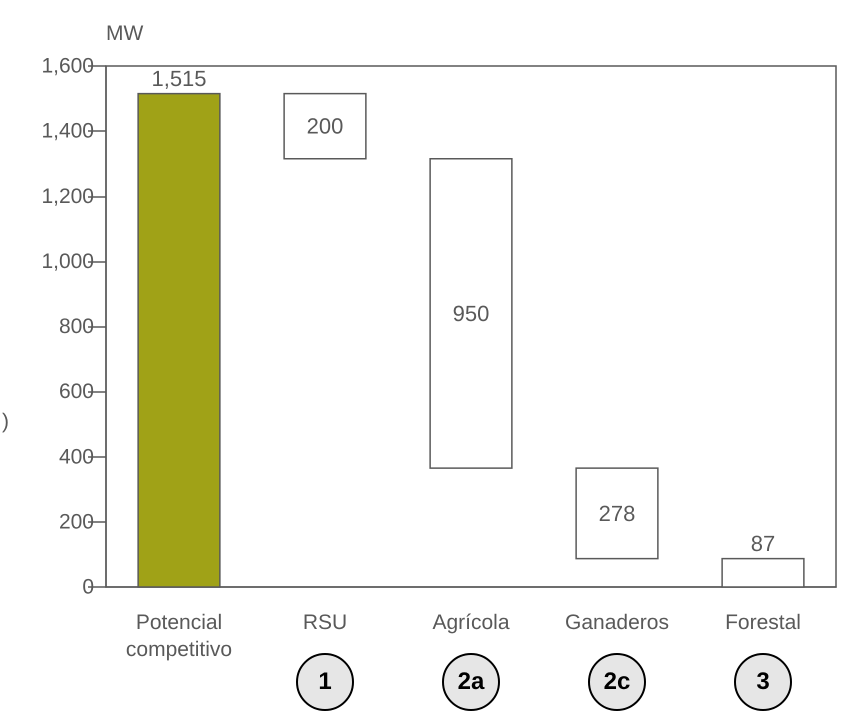  I want to click on circle-badge: 2c, so click(617, 682).